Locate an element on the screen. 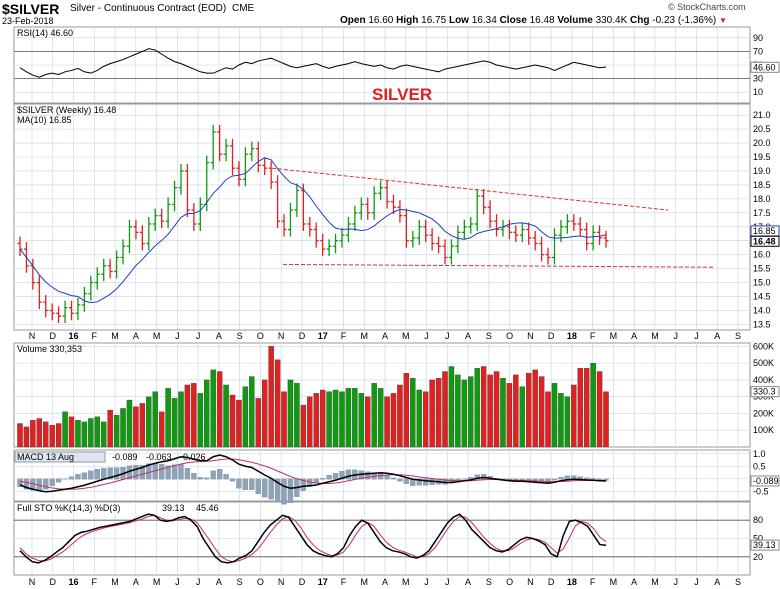  high-value: 16.75 is located at coordinates (434, 20).